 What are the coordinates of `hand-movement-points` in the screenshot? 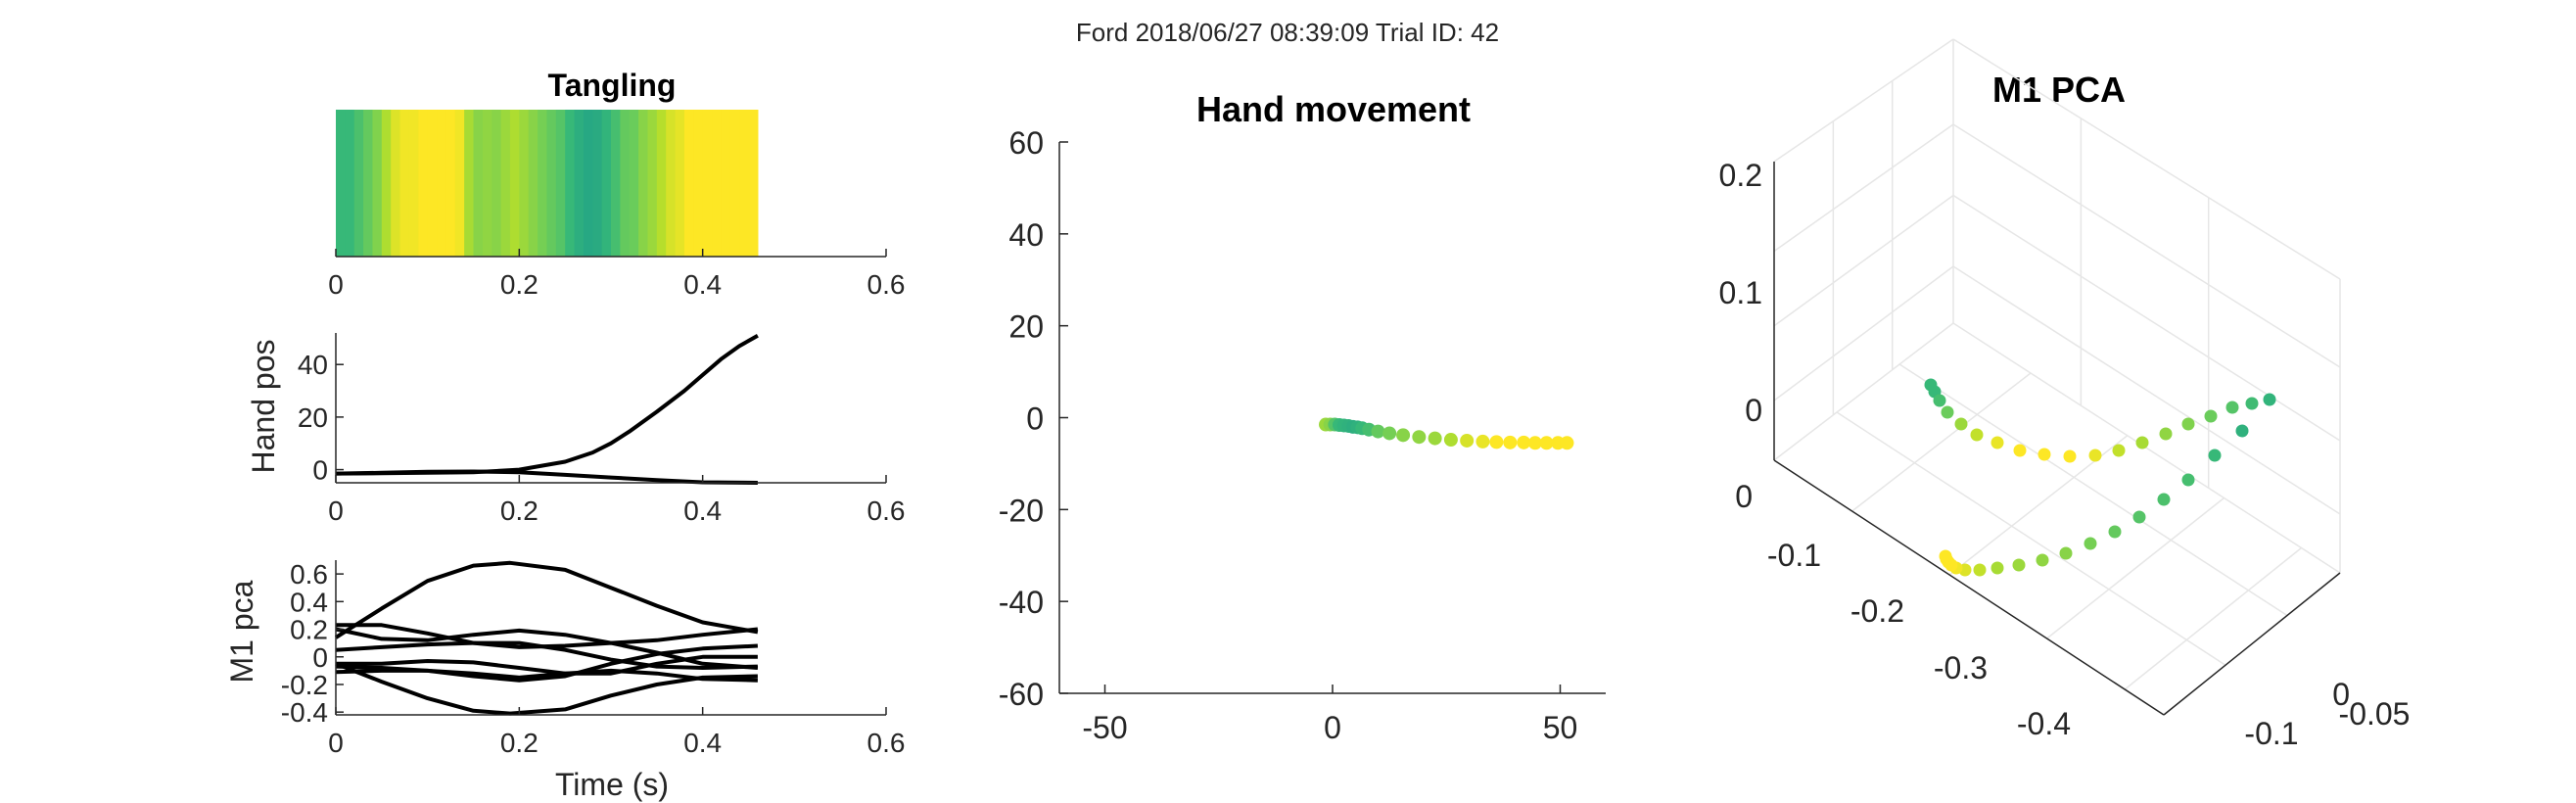 It's located at (1447, 433).